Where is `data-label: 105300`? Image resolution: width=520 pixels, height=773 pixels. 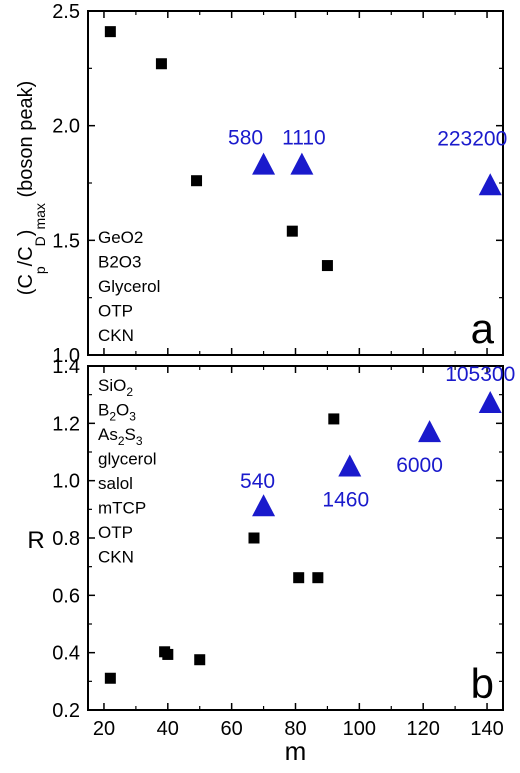
data-label: 105300 is located at coordinates (480, 374).